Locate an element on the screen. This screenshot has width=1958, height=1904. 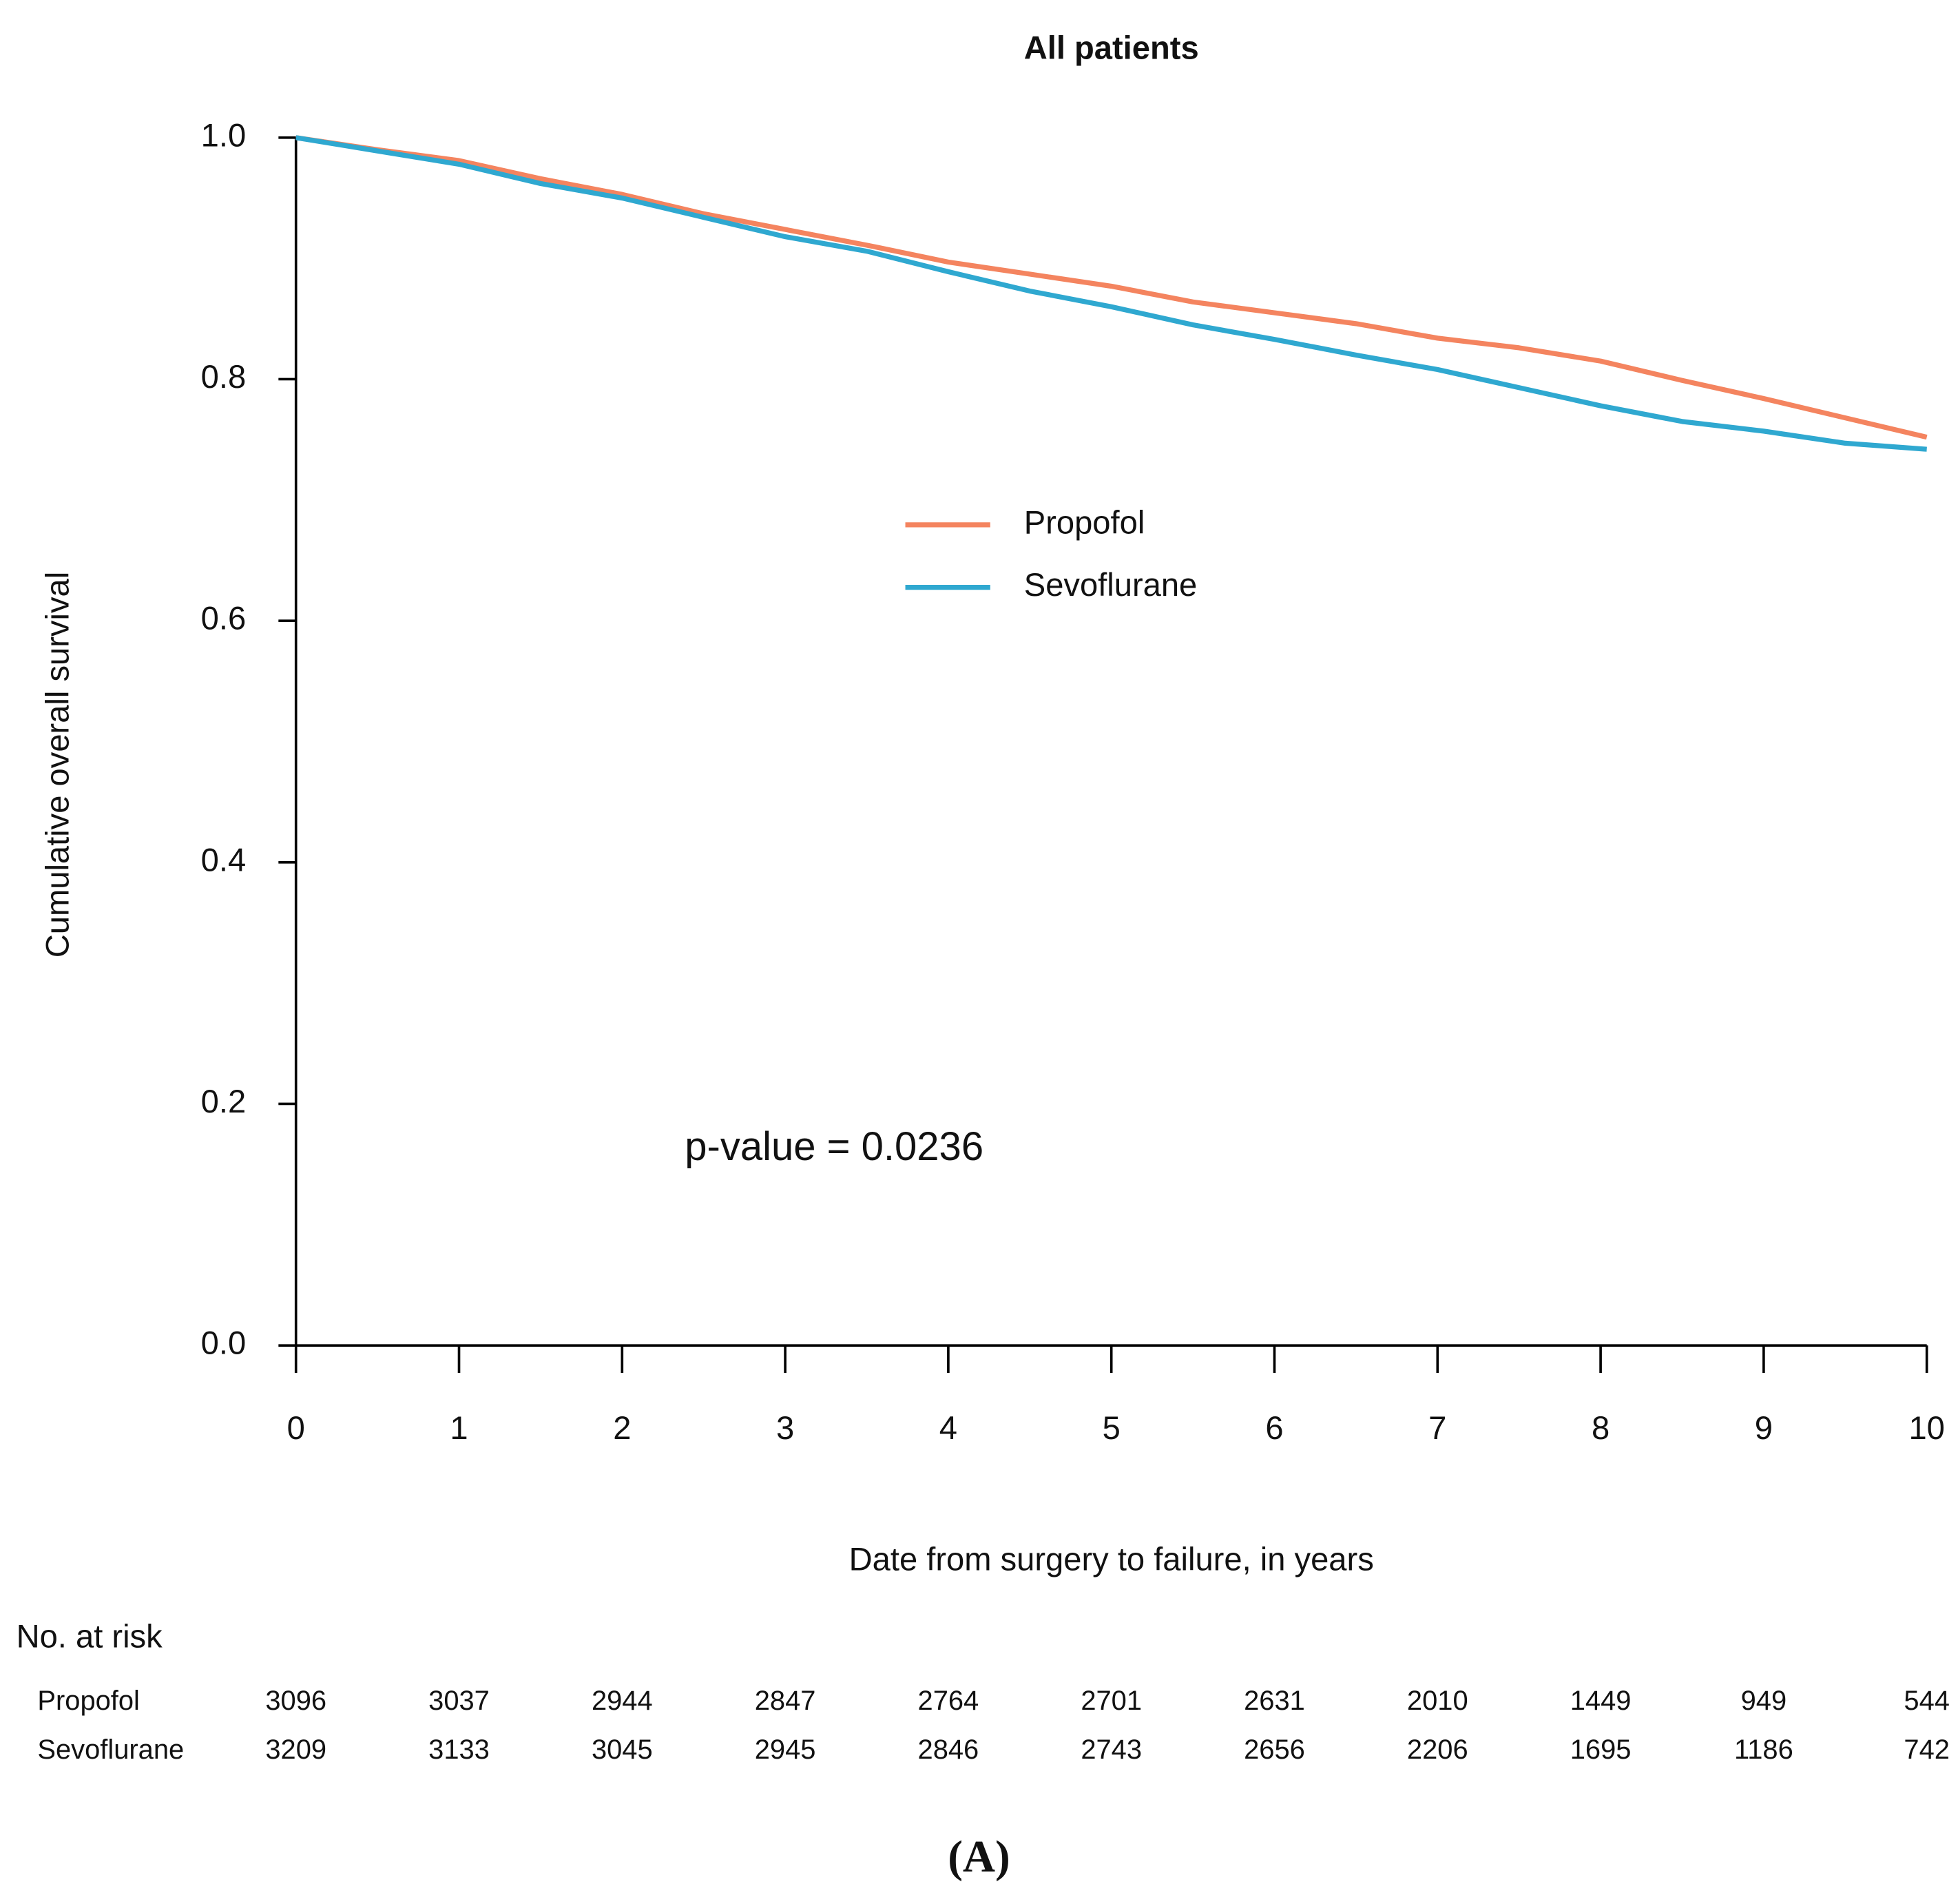
risk-row-name: Propofol is located at coordinates (88, 1701).